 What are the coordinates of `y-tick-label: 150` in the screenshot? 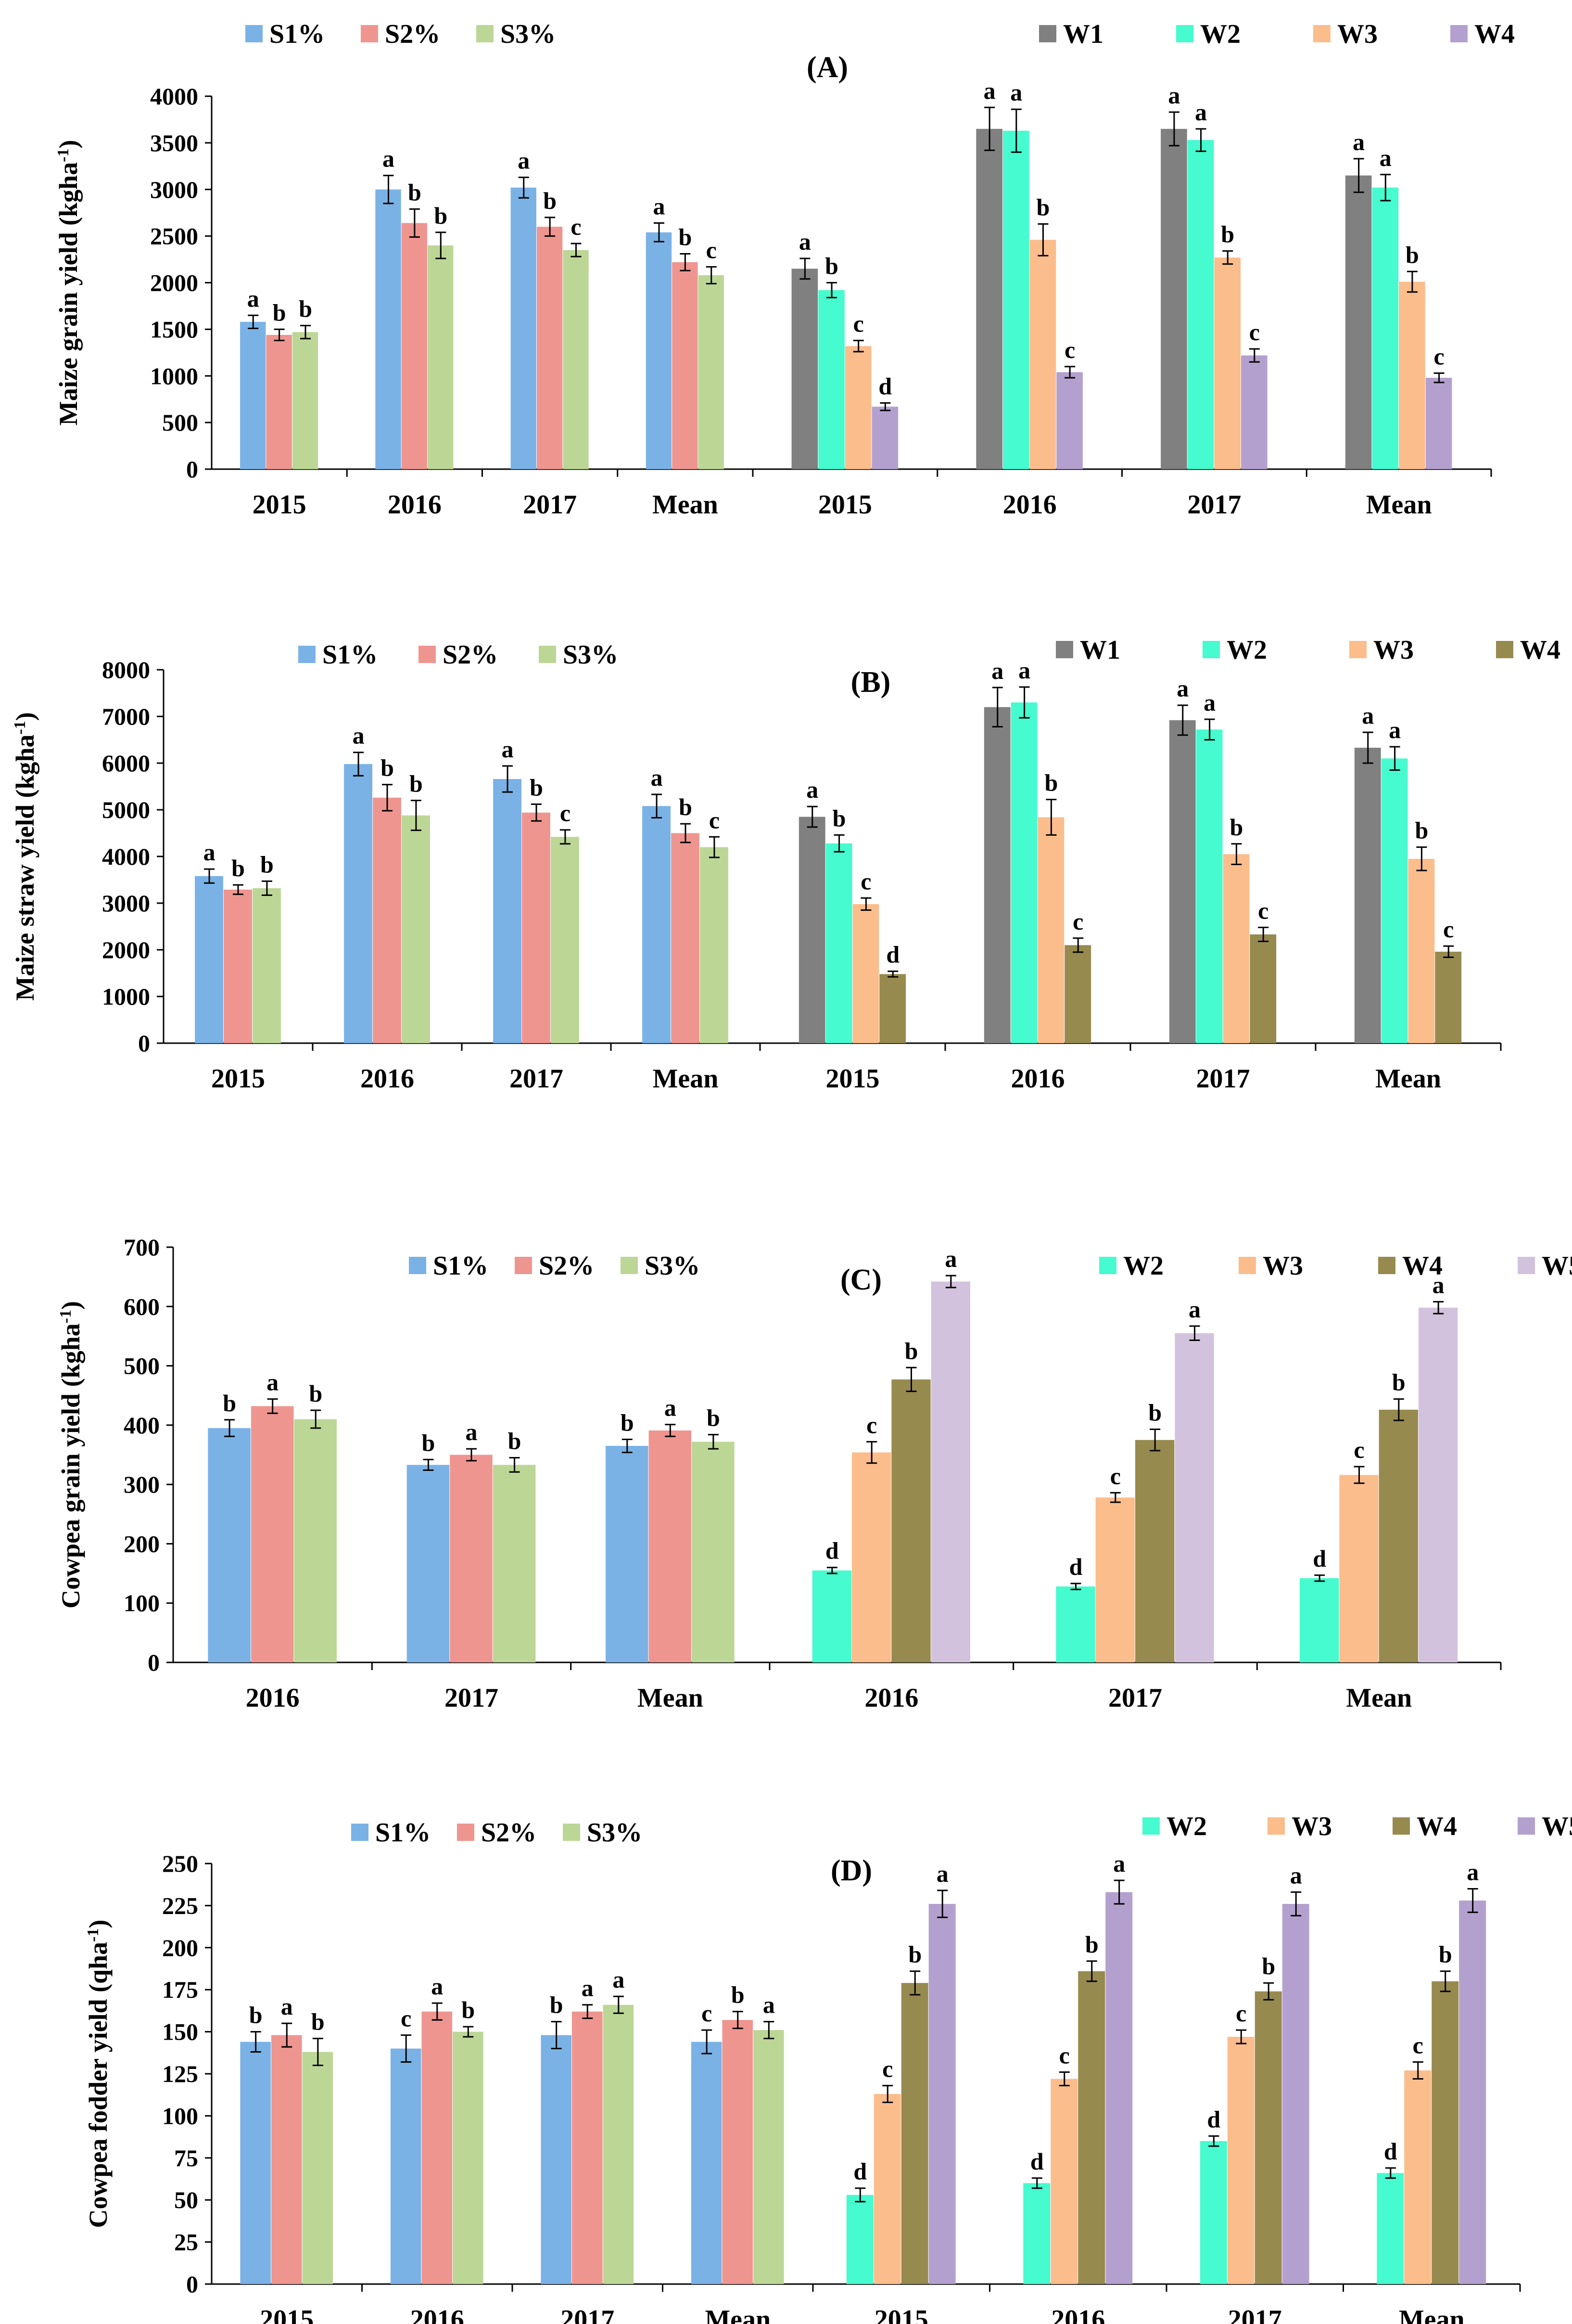 It's located at (180, 2032).